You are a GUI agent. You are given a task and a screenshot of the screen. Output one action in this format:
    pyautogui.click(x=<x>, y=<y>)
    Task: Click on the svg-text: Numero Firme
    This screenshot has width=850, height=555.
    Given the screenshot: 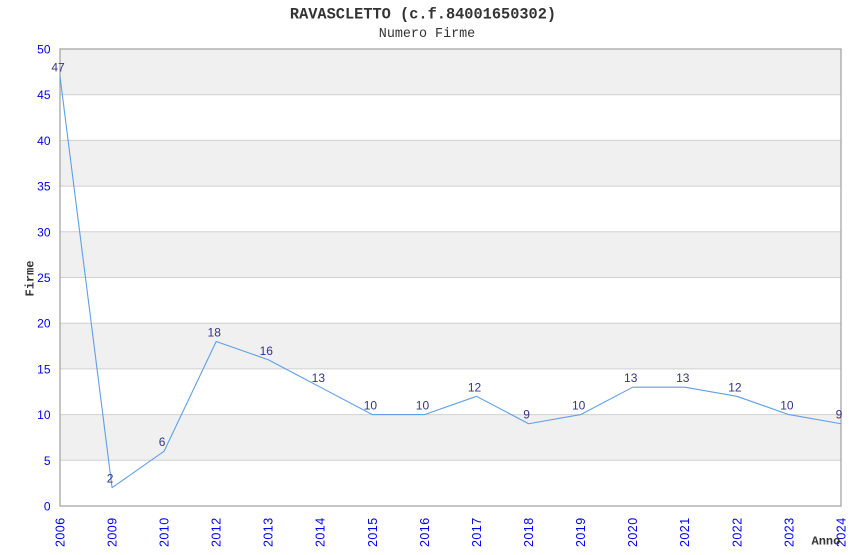 What is the action you would take?
    pyautogui.click(x=427, y=34)
    